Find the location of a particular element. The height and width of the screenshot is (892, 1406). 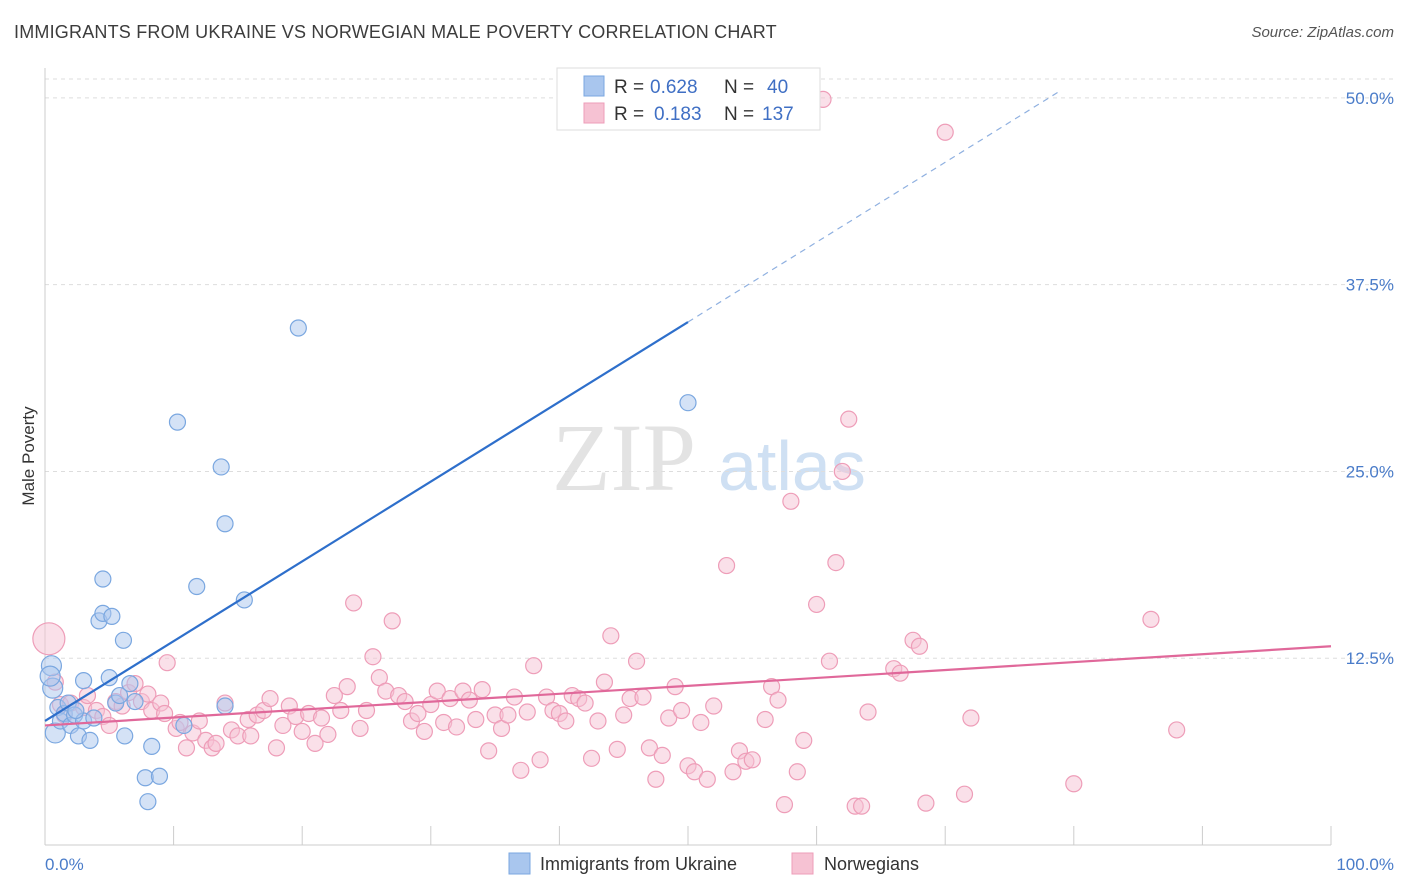

ukraine-legend-swatch is located at coordinates (594, 86).